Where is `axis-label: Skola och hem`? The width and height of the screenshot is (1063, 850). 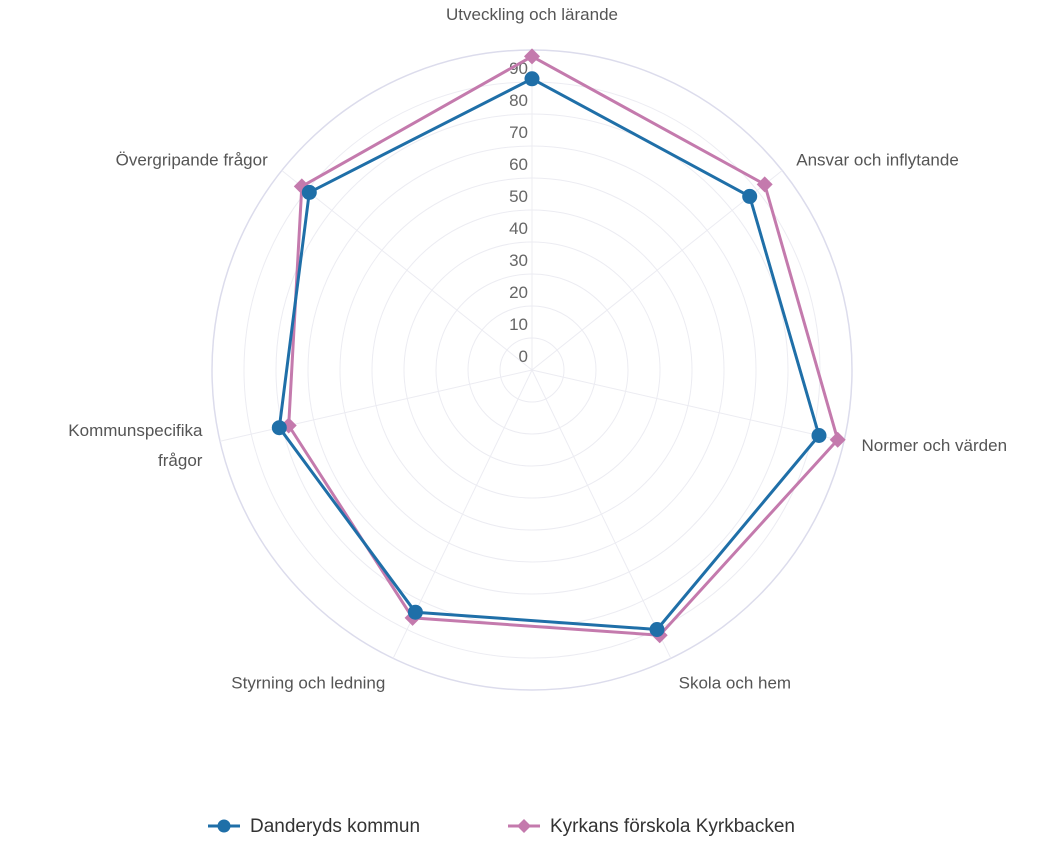 axis-label: Skola och hem is located at coordinates (735, 683).